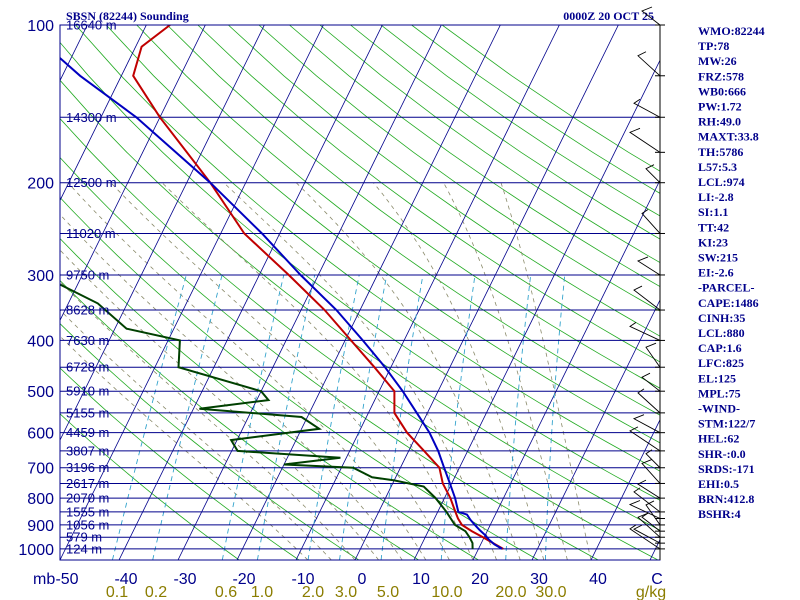 The image size is (800, 600). I want to click on pressure-tick-label: 900, so click(40, 526).